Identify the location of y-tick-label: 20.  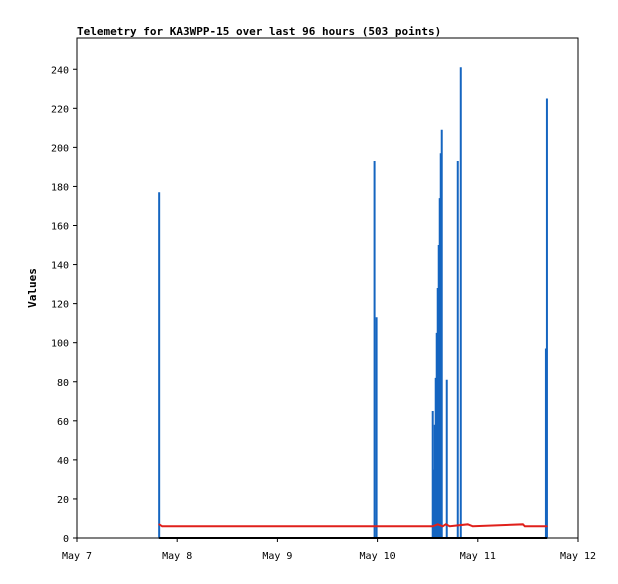
(63, 500).